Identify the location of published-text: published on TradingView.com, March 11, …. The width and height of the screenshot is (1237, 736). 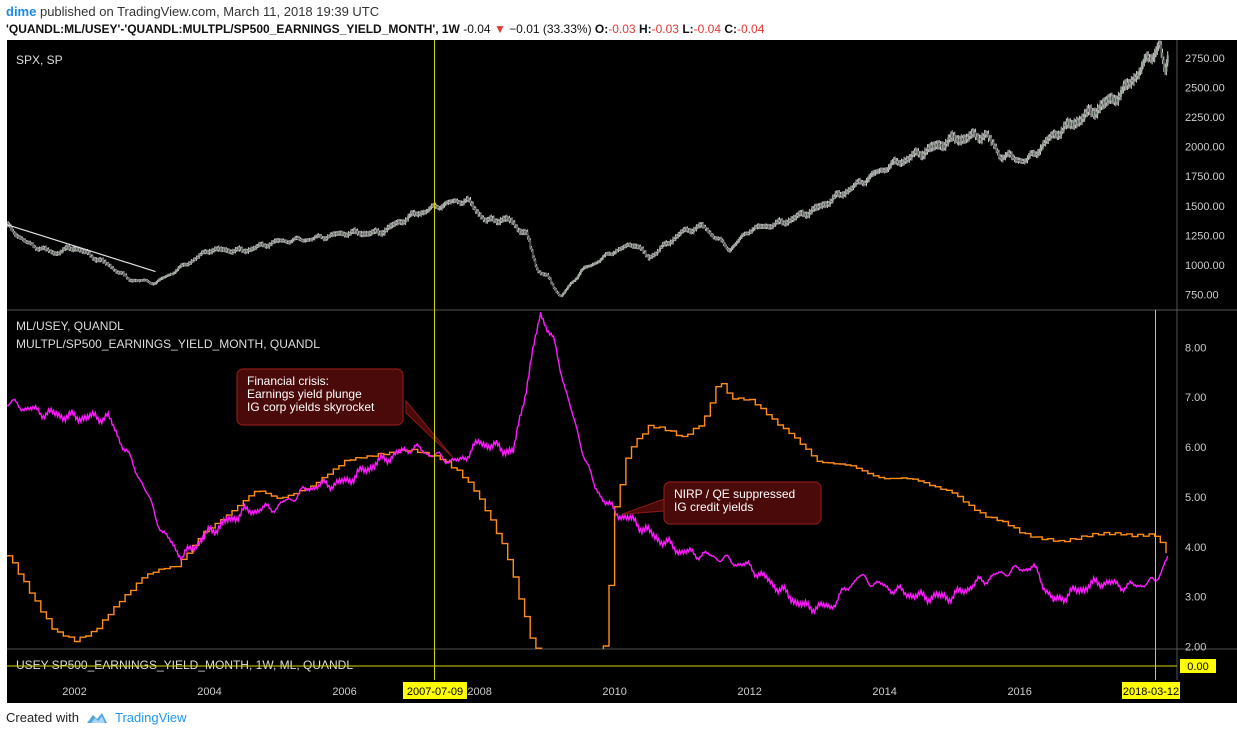
(209, 11).